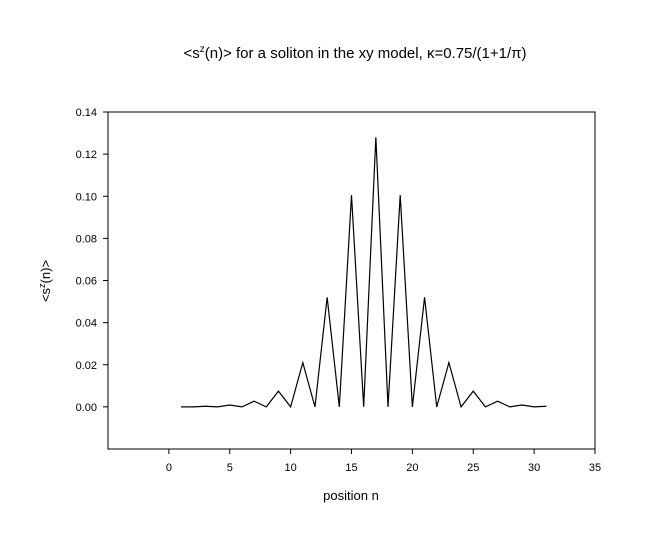  What do you see at coordinates (595, 468) in the screenshot?
I see `x-tick-label: 35` at bounding box center [595, 468].